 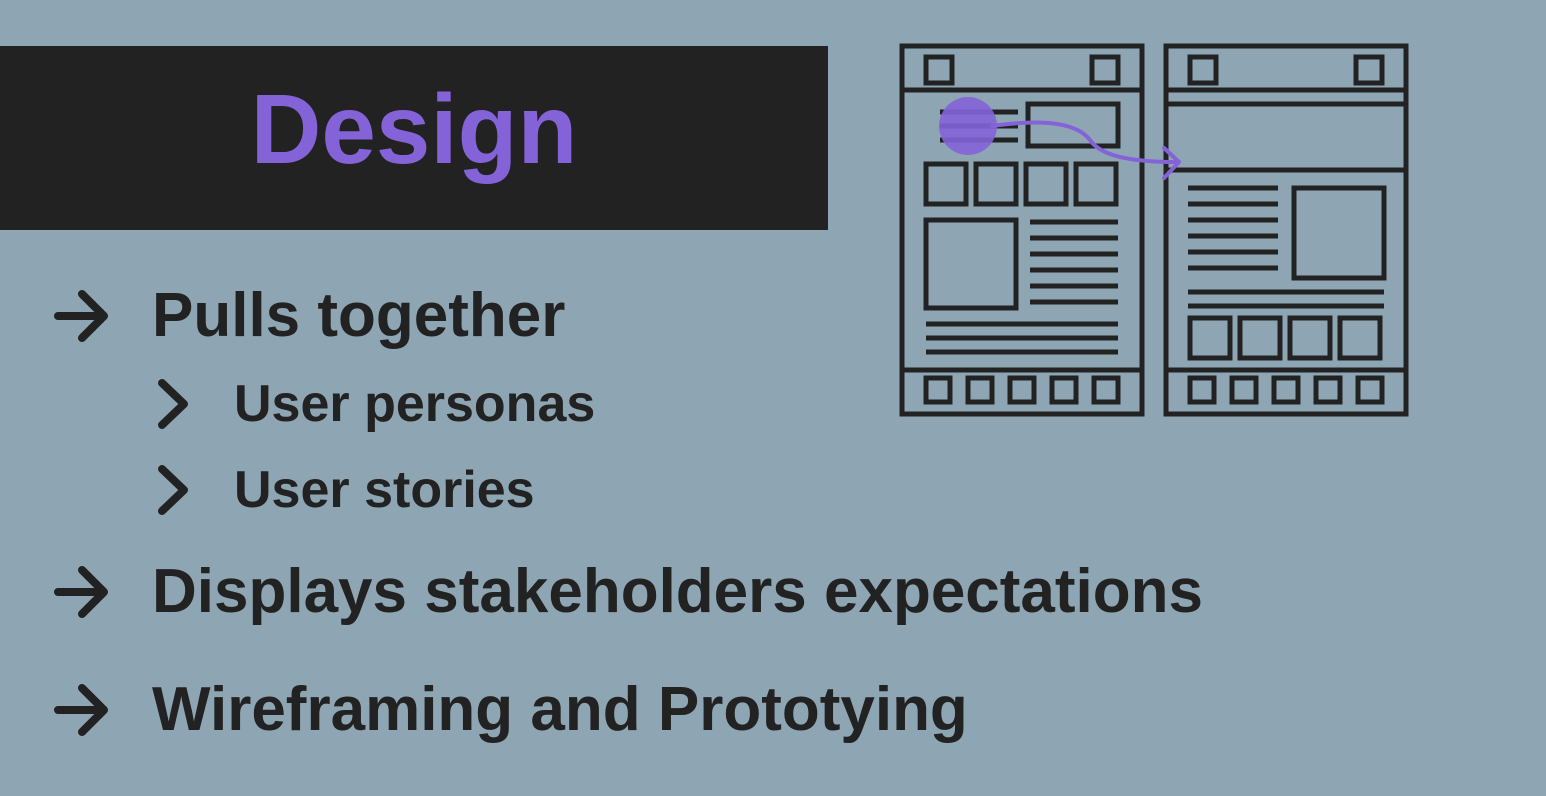 What do you see at coordinates (415, 404) in the screenshot?
I see `sub-bullet-label: User personas` at bounding box center [415, 404].